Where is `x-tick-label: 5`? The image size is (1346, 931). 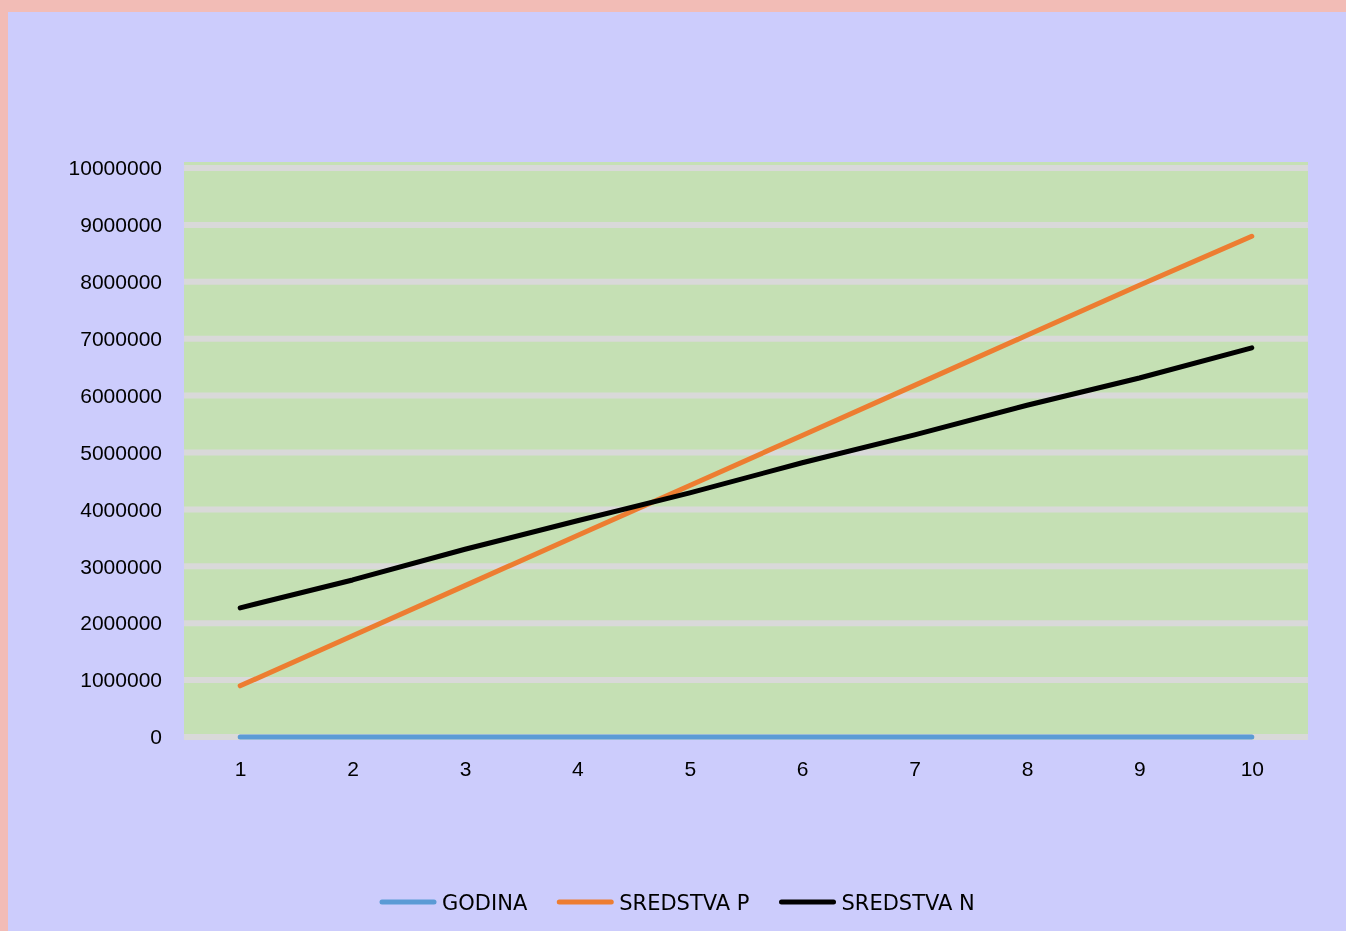 x-tick-label: 5 is located at coordinates (690, 768).